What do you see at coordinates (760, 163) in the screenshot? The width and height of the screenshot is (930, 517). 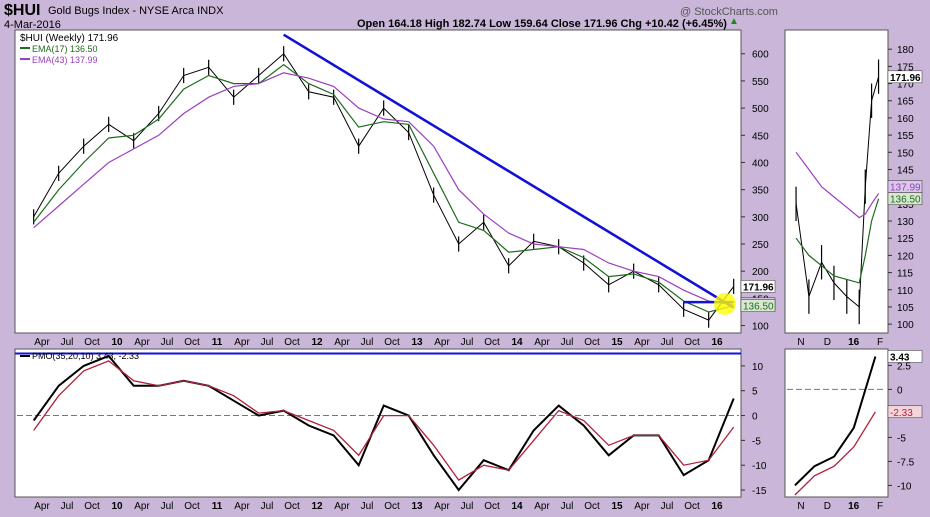 I see `y-tick-label: 400` at bounding box center [760, 163].